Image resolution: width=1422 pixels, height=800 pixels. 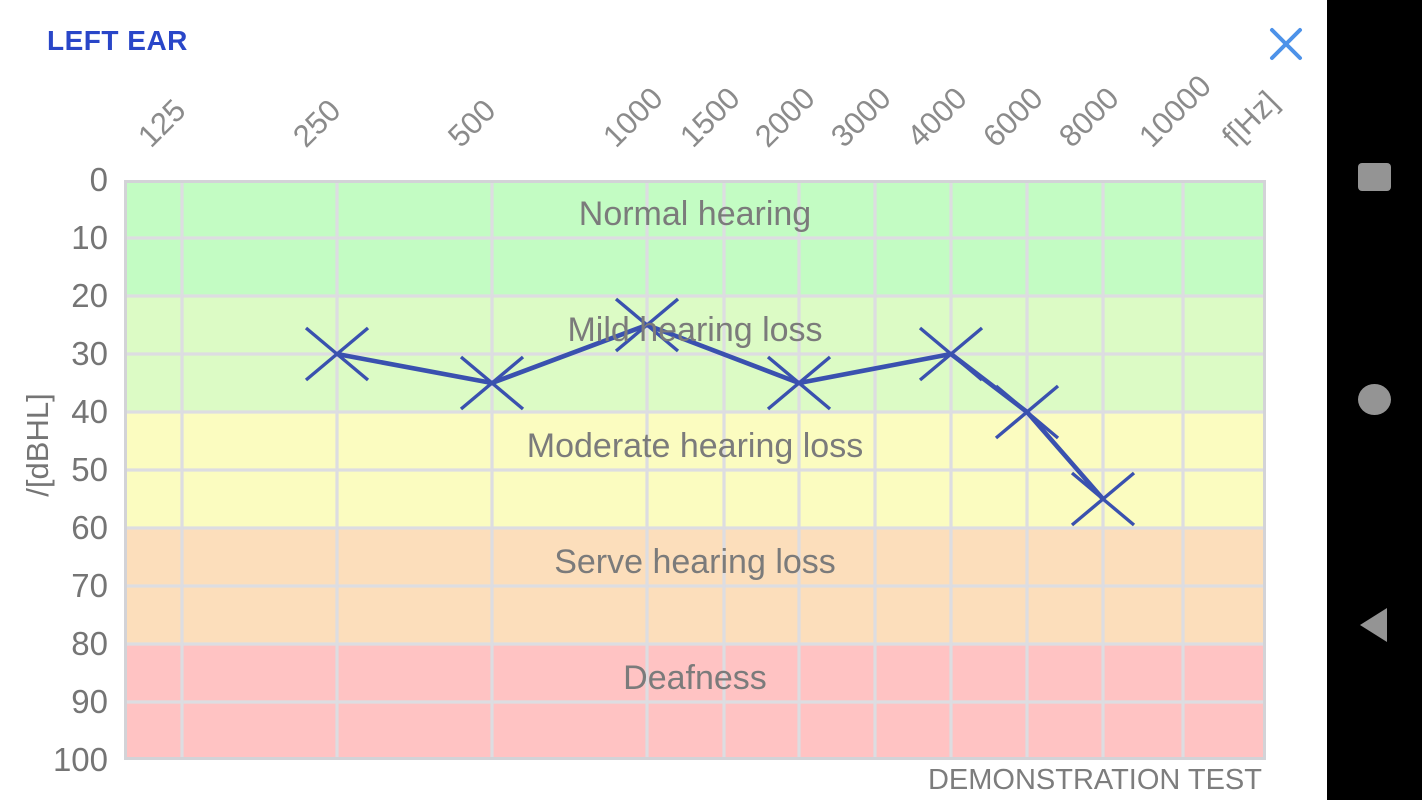 I want to click on y-tick-label: 100, so click(x=80, y=759).